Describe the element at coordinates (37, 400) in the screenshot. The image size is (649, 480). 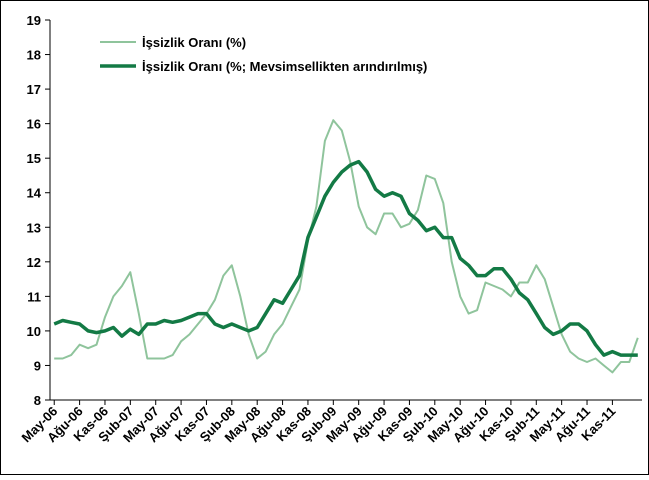
I see `y-tick-label: 8` at that location.